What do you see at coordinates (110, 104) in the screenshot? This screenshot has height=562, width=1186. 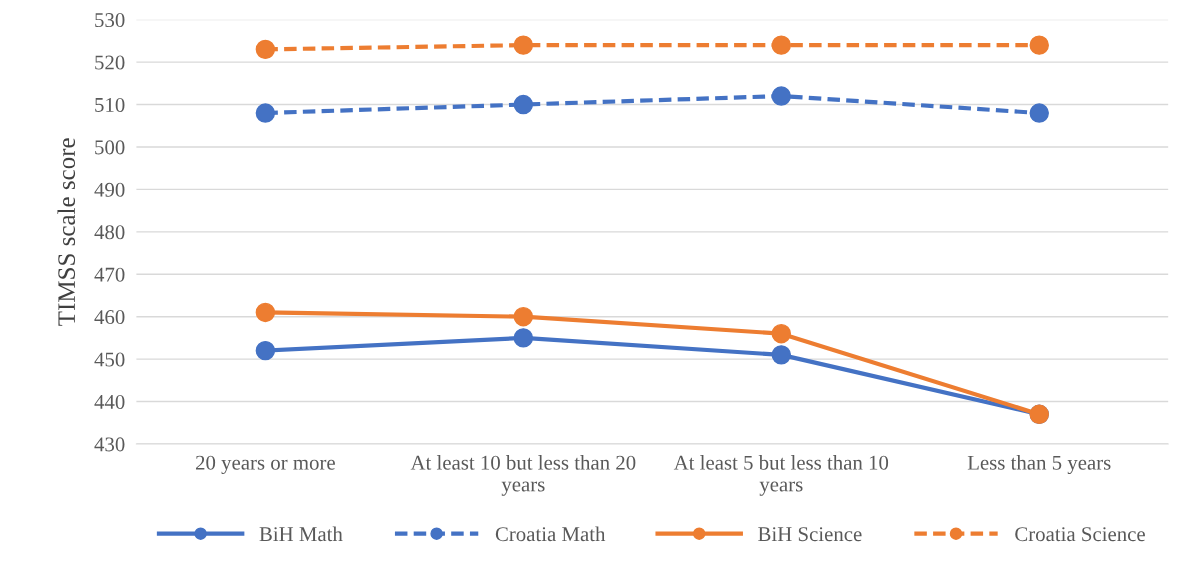 I see `y-tick-label: 510` at bounding box center [110, 104].